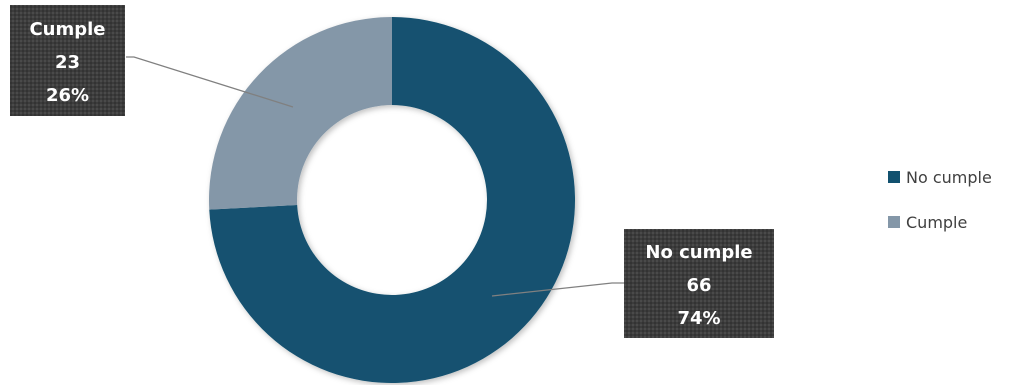 The height and width of the screenshot is (385, 1024). Describe the element at coordinates (894, 177) in the screenshot. I see `legend-swatch-no-cumple` at that location.